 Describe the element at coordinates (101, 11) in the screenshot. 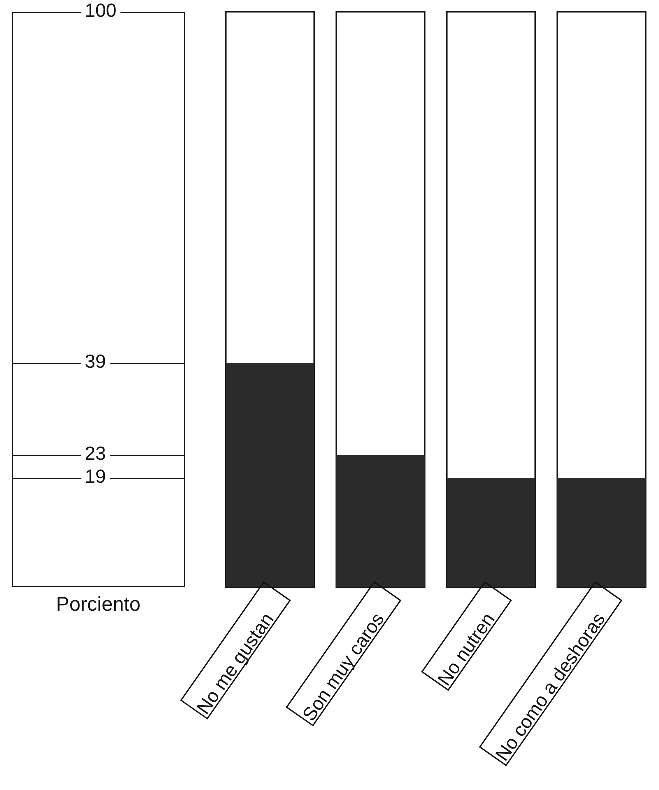

I see `y-tick-label: 100` at that location.